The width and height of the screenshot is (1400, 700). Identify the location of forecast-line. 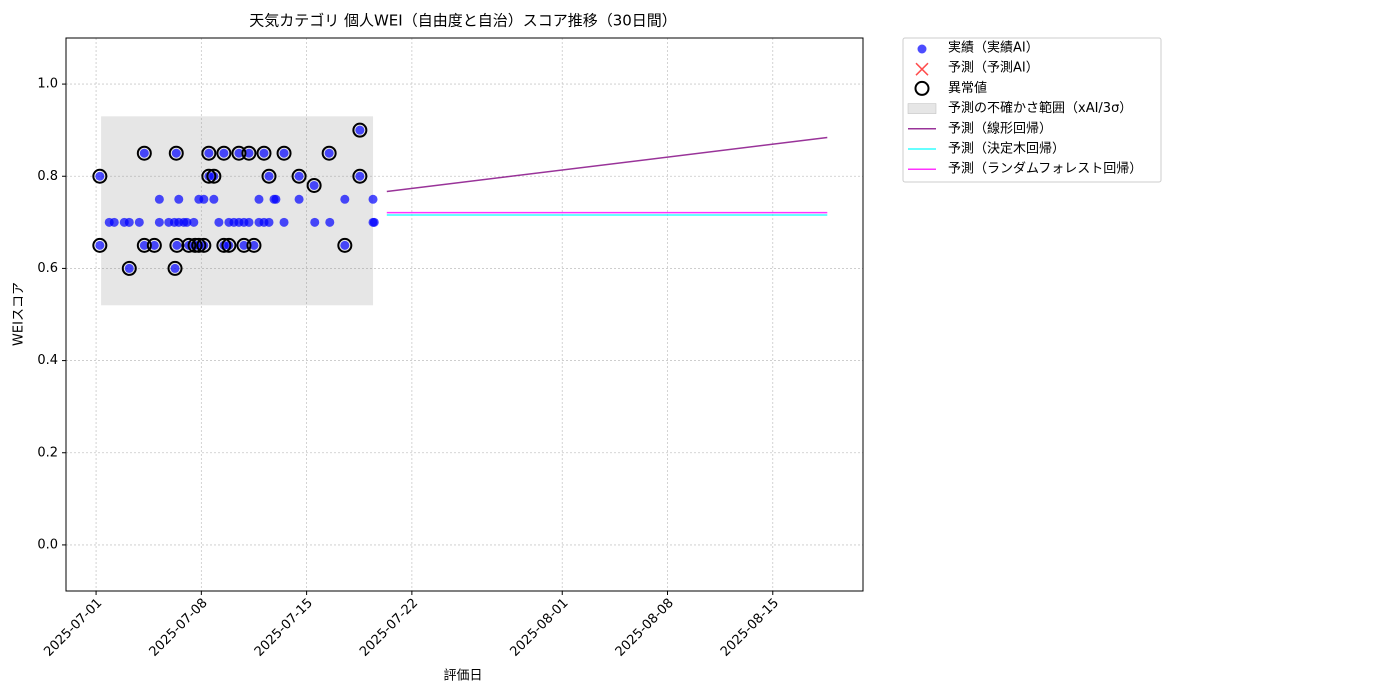
(607, 164).